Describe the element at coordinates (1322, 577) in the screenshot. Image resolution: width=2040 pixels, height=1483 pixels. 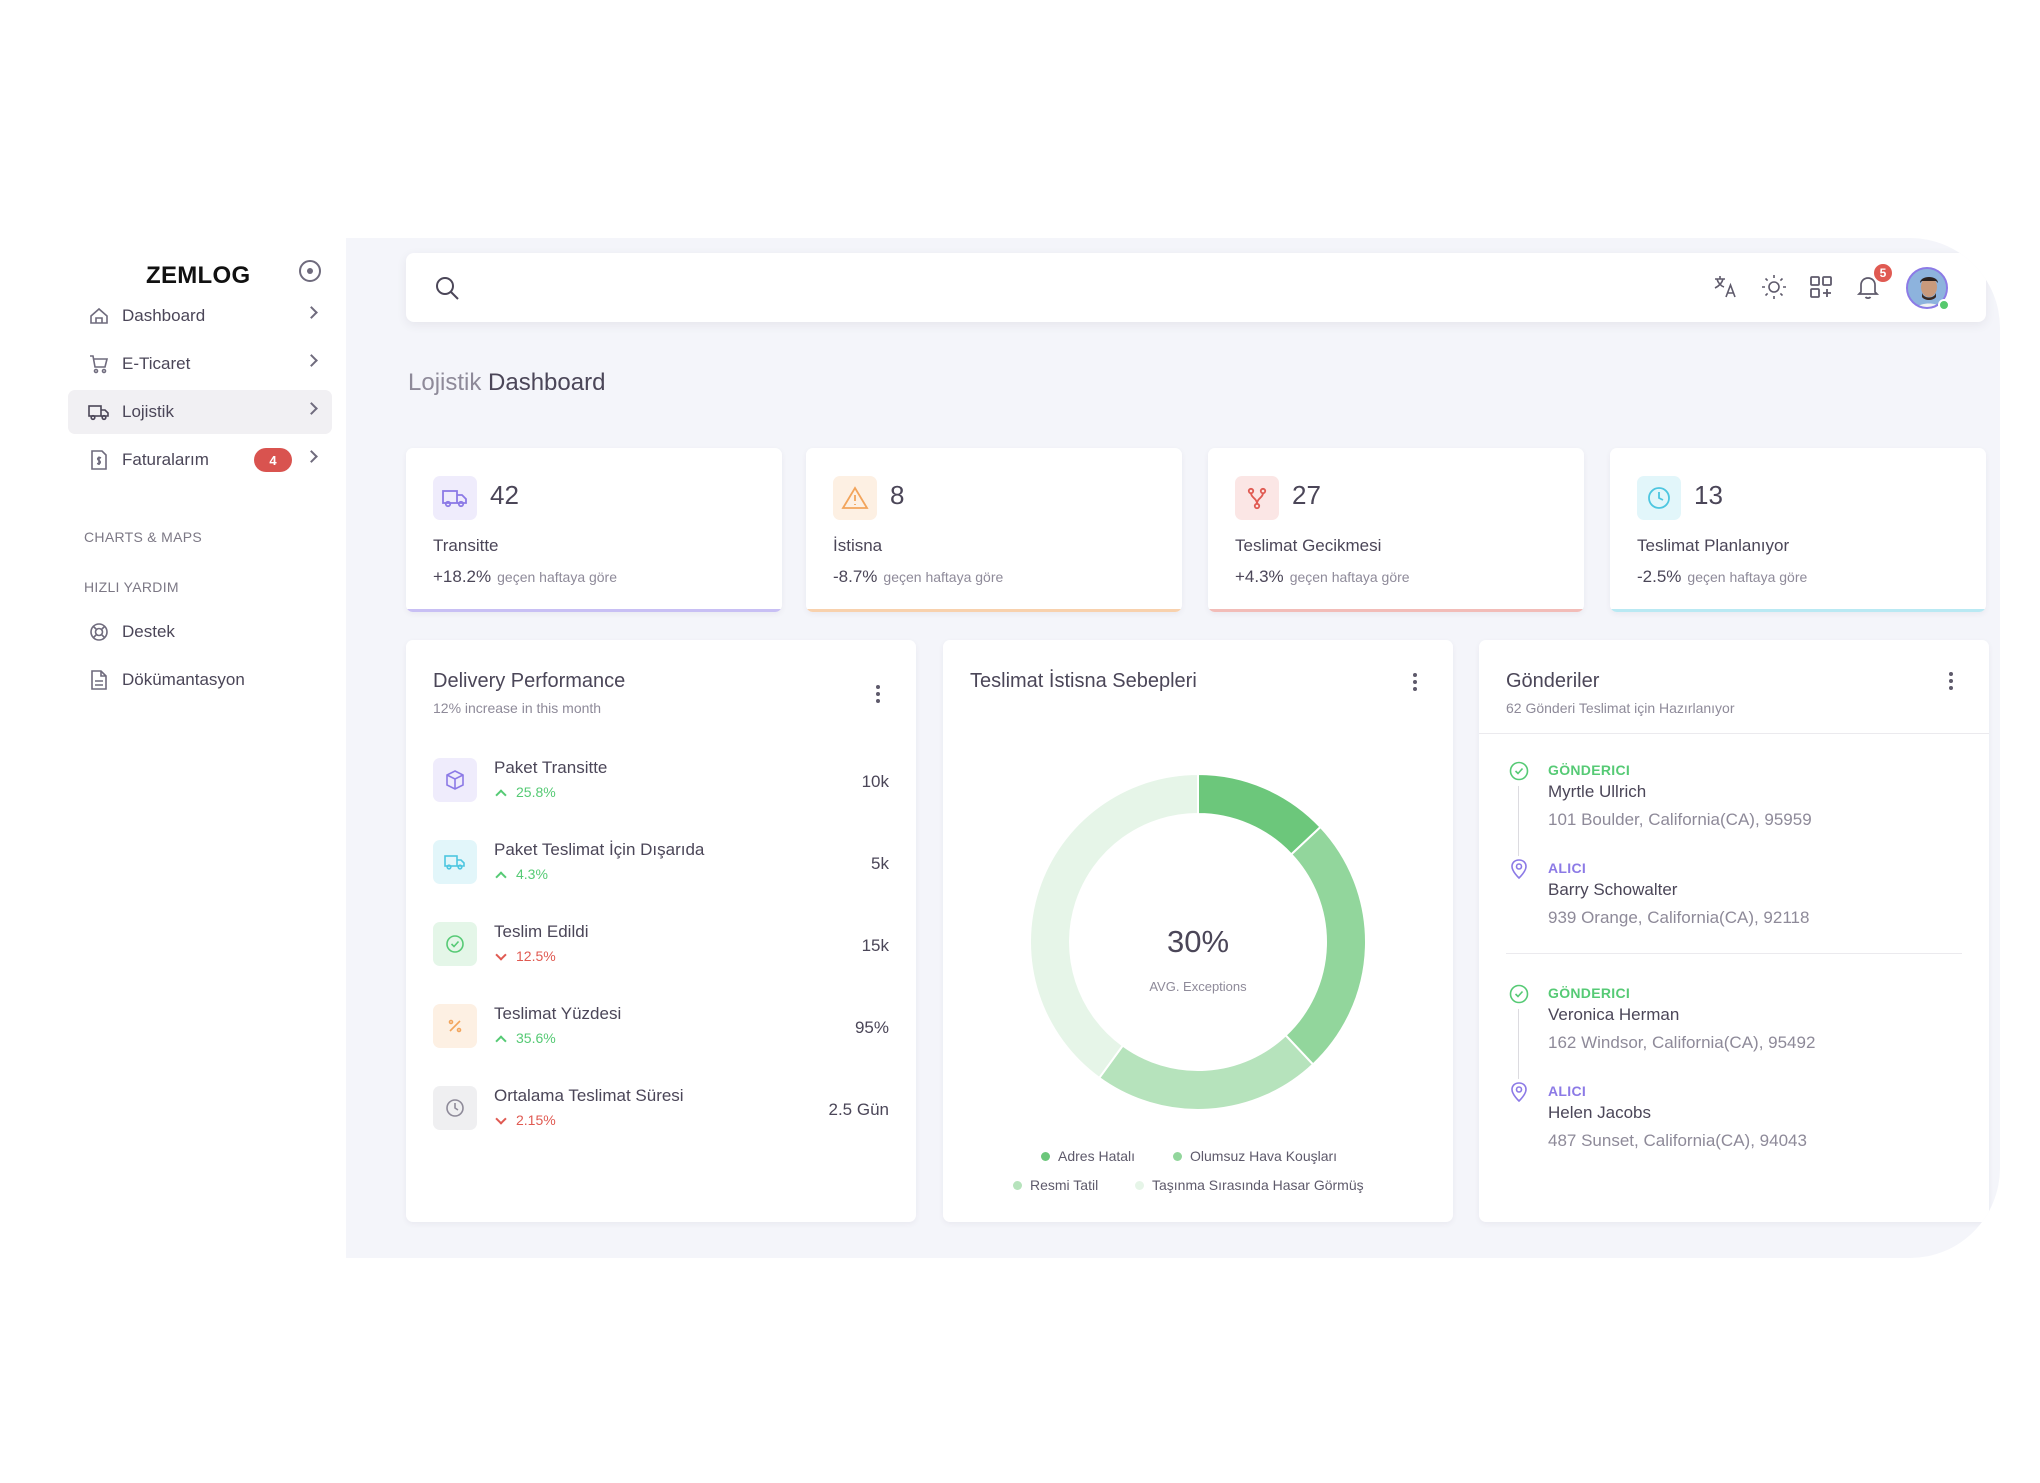
I see `stat-change: +4.3% geçen haftaya göre` at that location.